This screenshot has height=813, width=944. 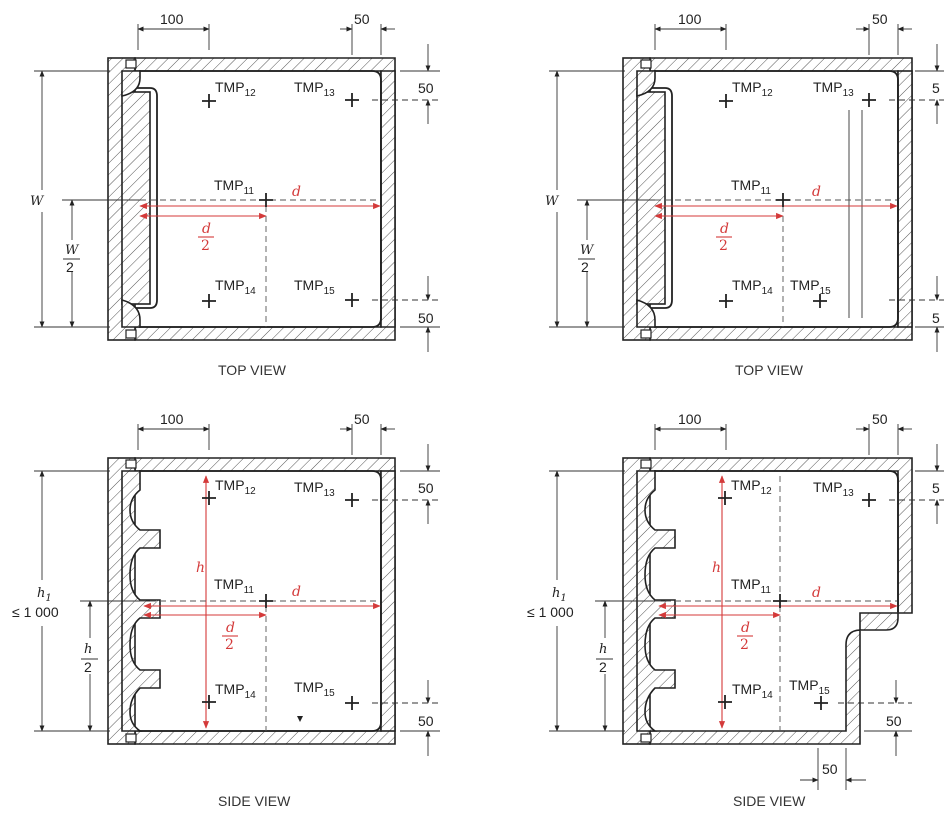 I want to click on cabinet-wall-right, so click(x=388, y=199).